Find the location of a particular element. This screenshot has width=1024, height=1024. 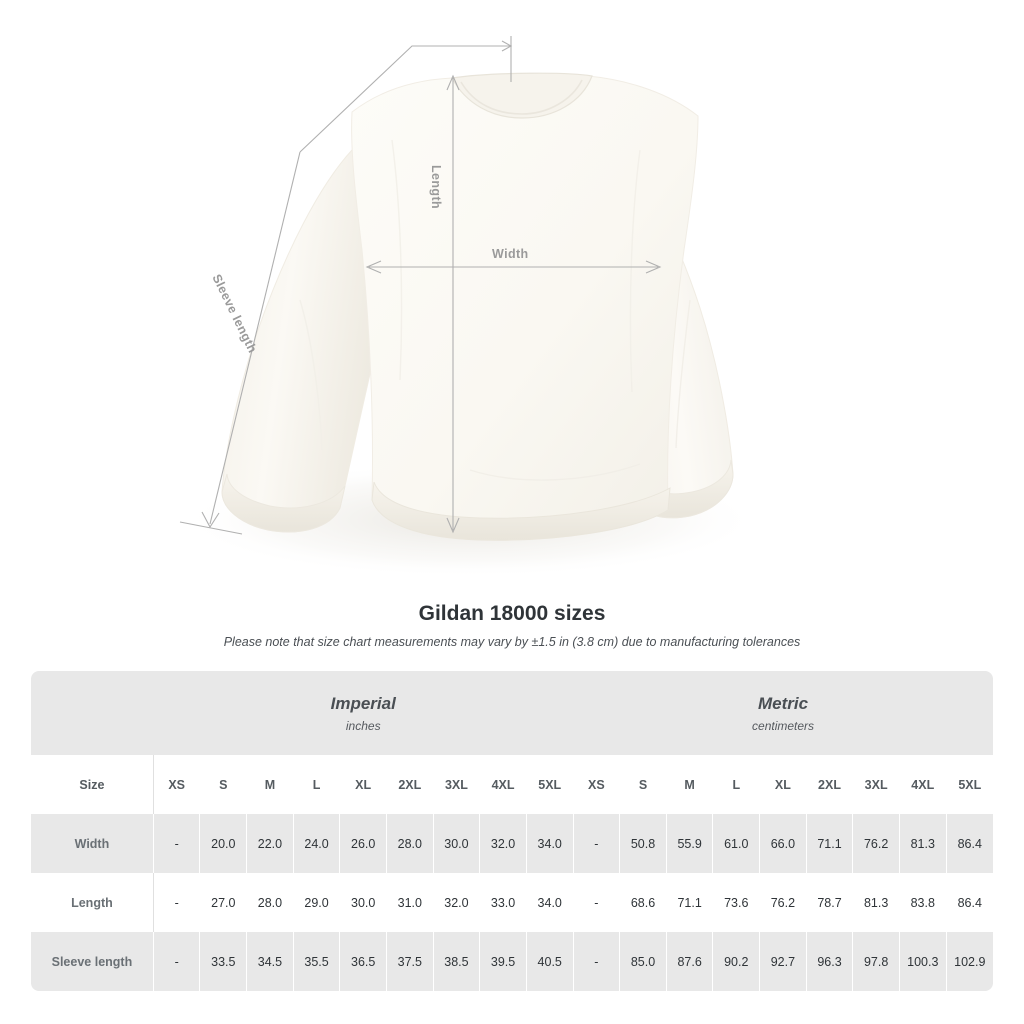

width-metric-5xl: 86.4 is located at coordinates (969, 843).